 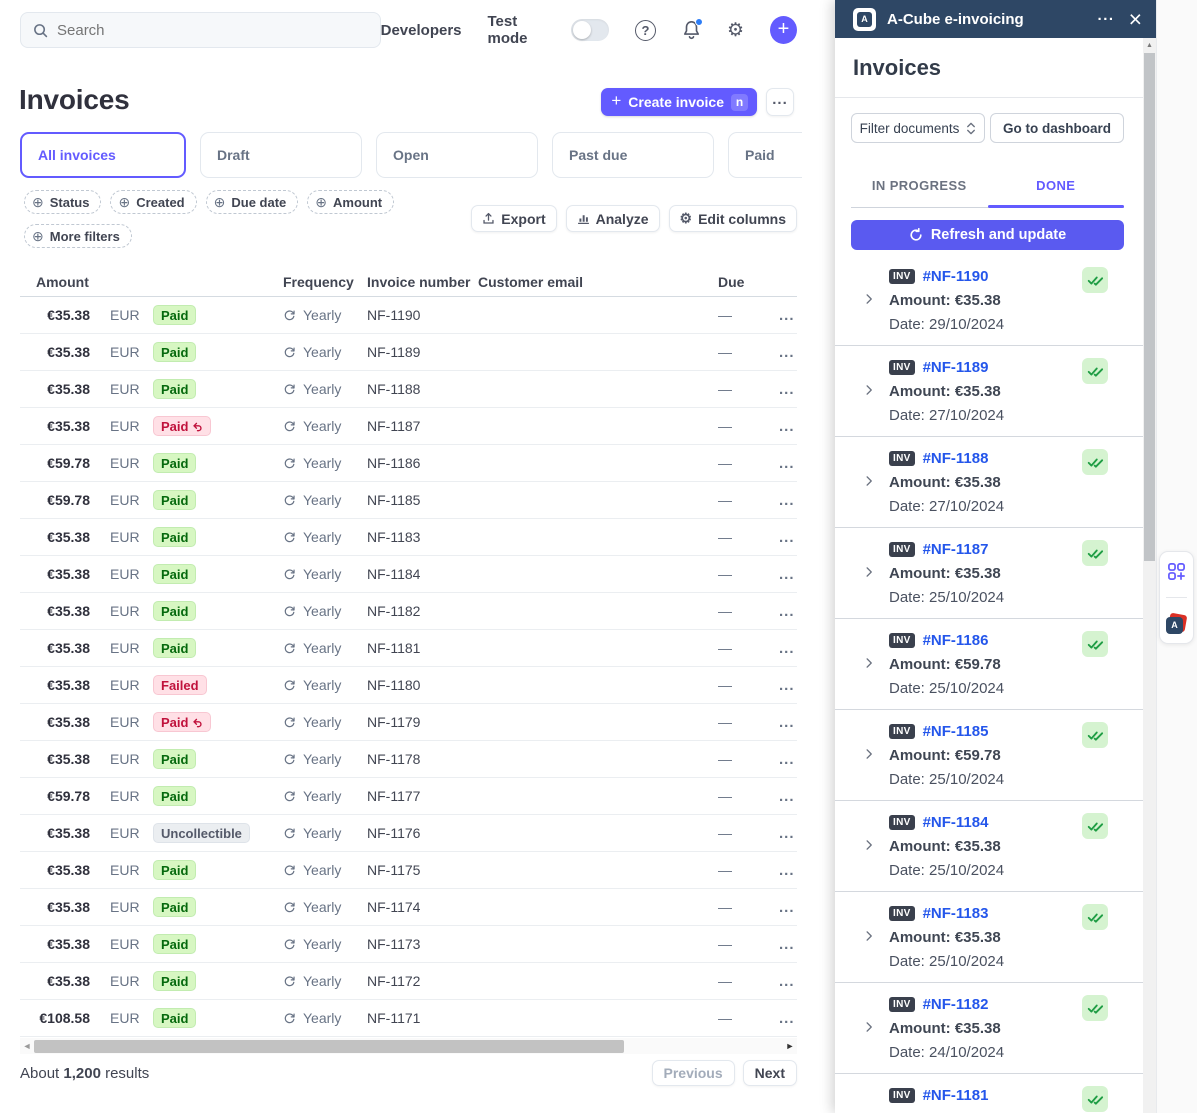 What do you see at coordinates (351, 202) in the screenshot?
I see `filter-amount: ⊕ Amount` at bounding box center [351, 202].